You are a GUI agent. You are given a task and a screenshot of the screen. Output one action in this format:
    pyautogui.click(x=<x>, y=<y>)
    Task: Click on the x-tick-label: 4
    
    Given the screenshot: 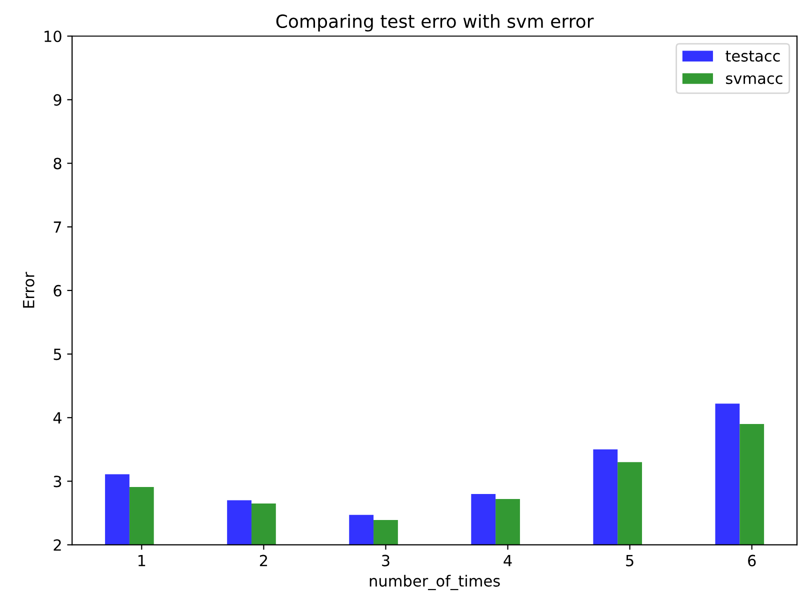 What is the action you would take?
    pyautogui.click(x=508, y=560)
    